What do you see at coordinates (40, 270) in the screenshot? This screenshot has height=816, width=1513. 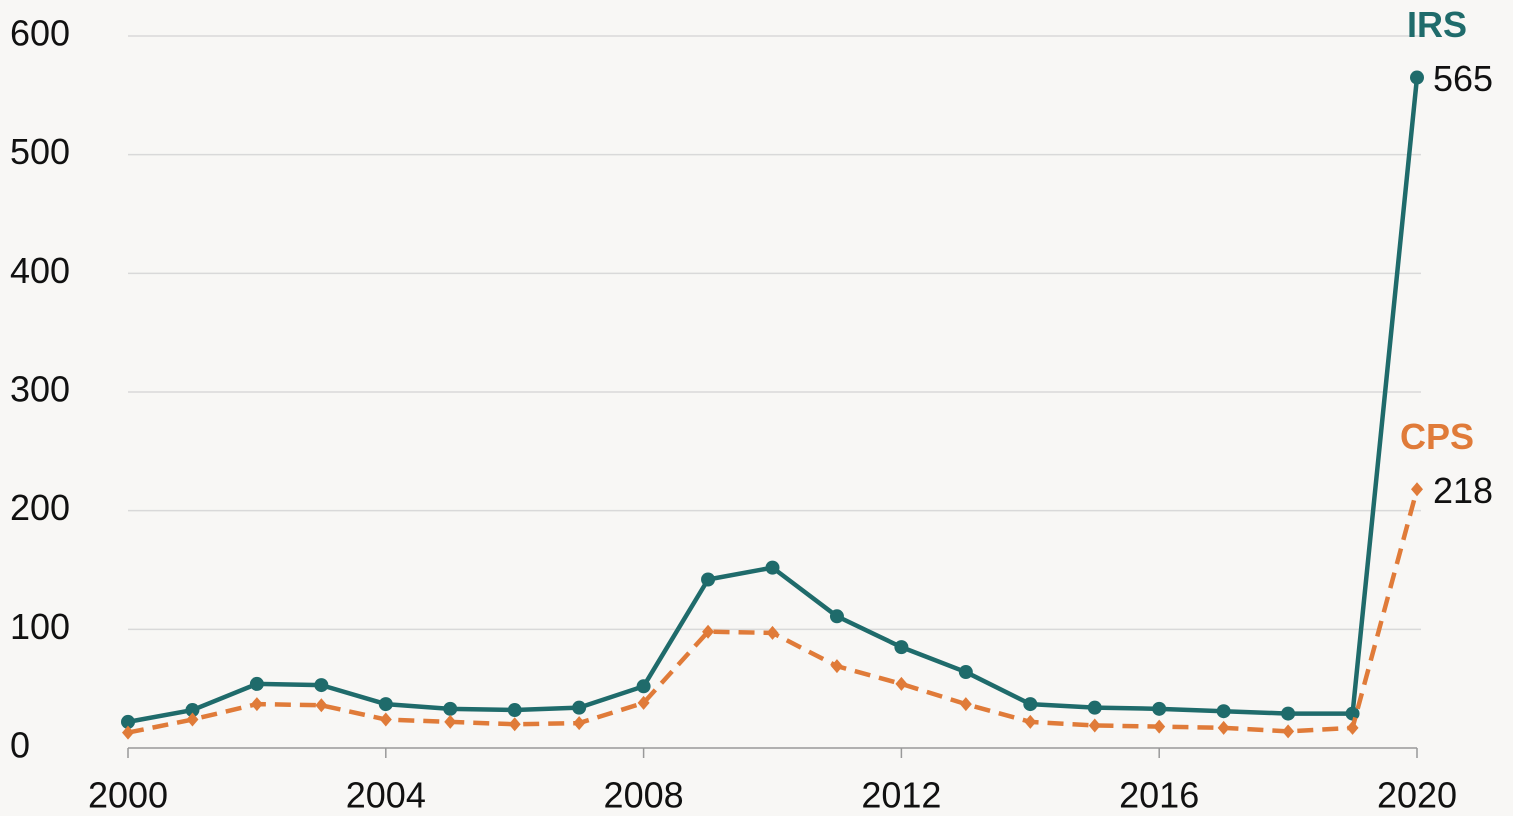 I see `y-tick-label: 400` at bounding box center [40, 270].